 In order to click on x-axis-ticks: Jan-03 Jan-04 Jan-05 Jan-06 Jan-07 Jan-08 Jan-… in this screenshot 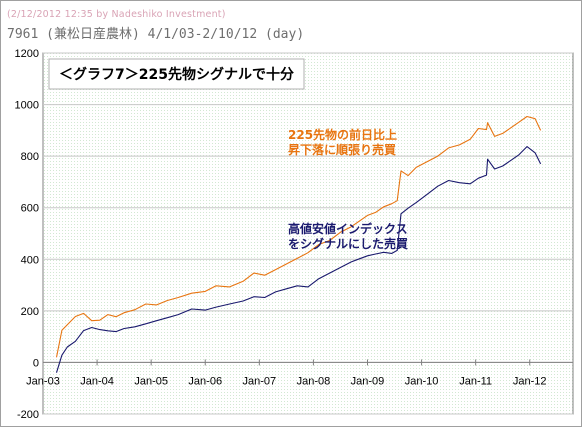, I will do `click(286, 373)`.